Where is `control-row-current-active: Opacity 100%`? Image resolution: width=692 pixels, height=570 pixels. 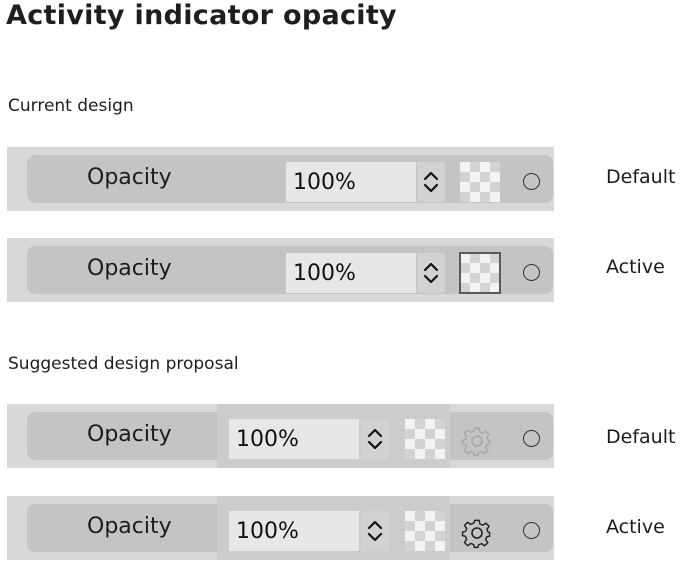 control-row-current-active: Opacity 100% is located at coordinates (280, 270).